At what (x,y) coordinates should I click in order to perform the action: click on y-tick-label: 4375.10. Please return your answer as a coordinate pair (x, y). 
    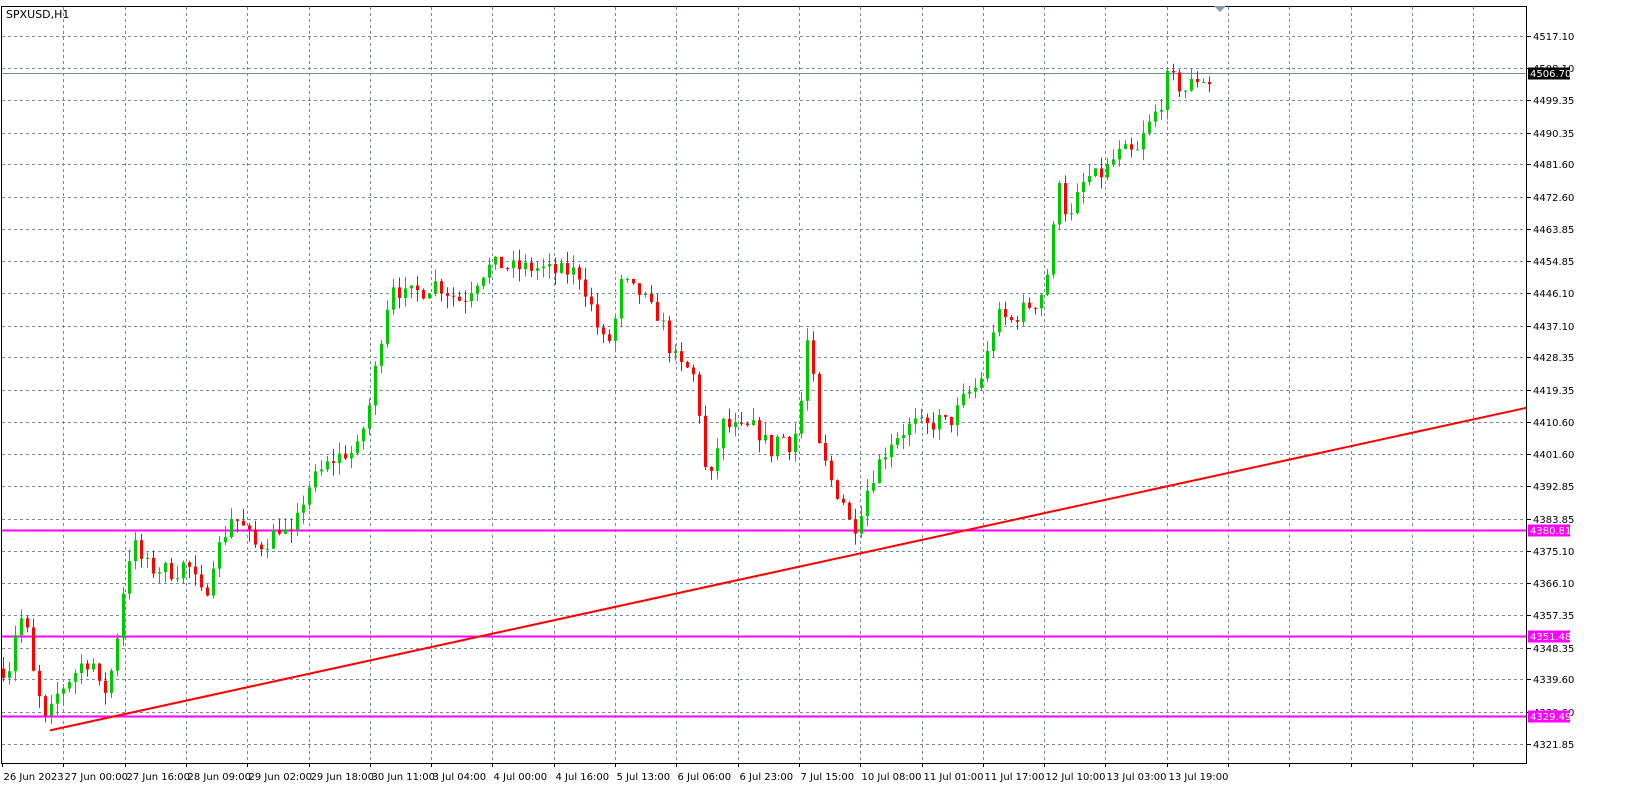
    Looking at the image, I should click on (1553, 552).